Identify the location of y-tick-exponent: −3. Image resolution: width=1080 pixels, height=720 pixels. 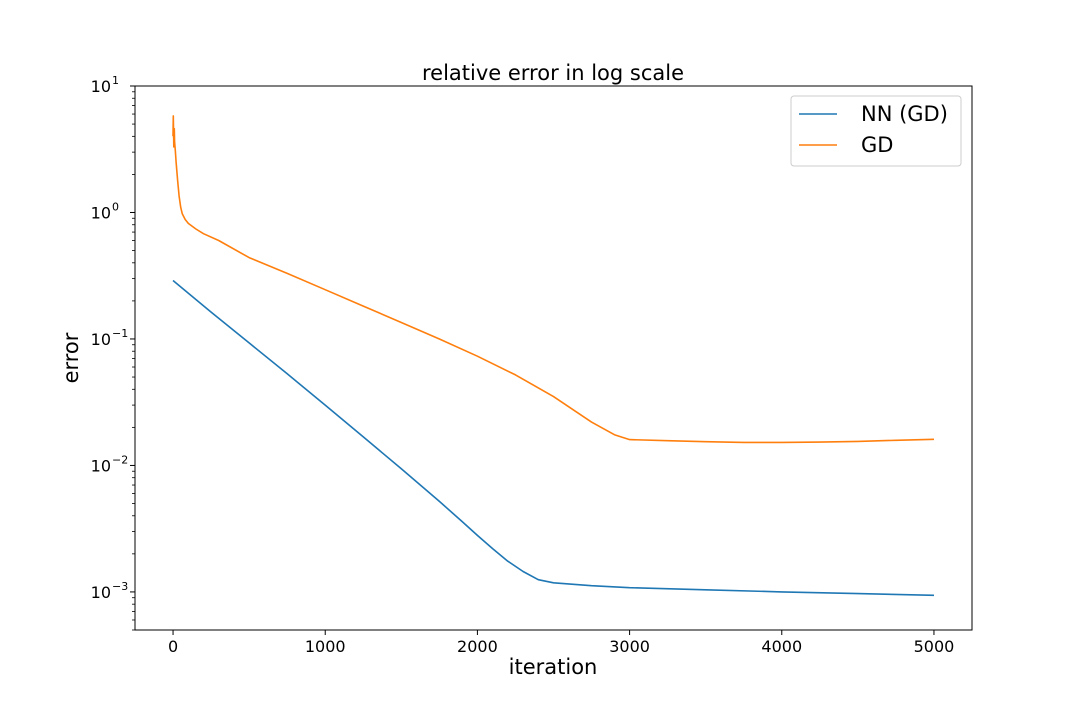
(120, 586).